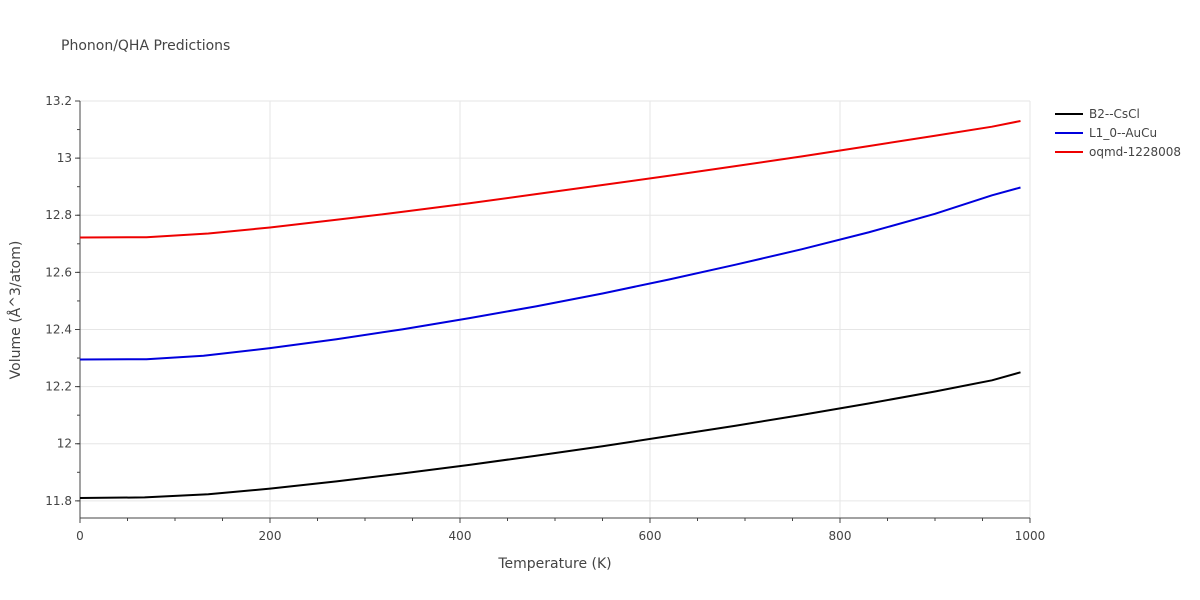 The width and height of the screenshot is (1200, 600). What do you see at coordinates (58, 101) in the screenshot?
I see `y-tick-label: 13.2` at bounding box center [58, 101].